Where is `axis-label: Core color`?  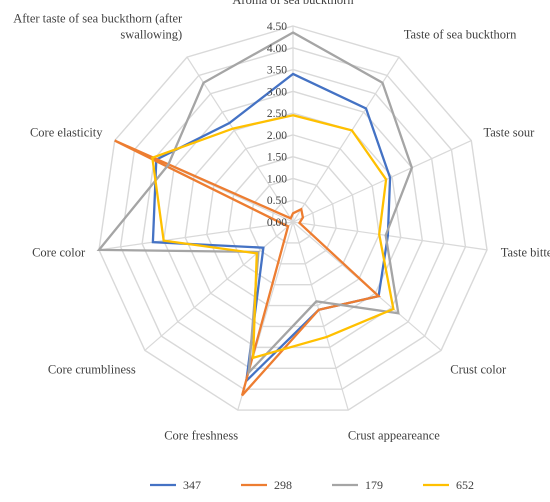 axis-label: Core color is located at coordinates (59, 253).